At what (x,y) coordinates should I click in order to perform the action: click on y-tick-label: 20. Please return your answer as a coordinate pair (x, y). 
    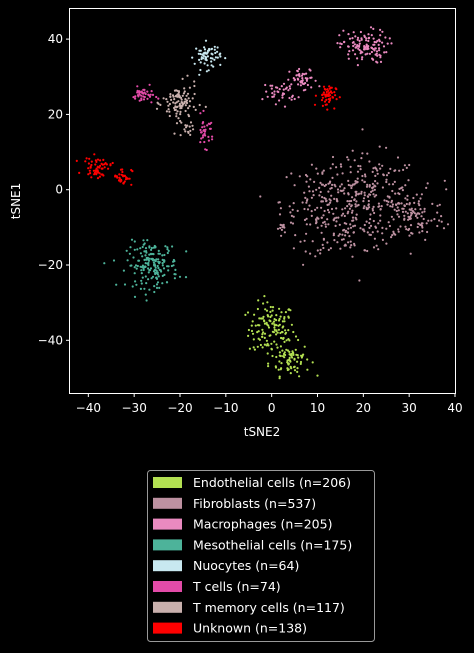
    Looking at the image, I should click on (55, 114).